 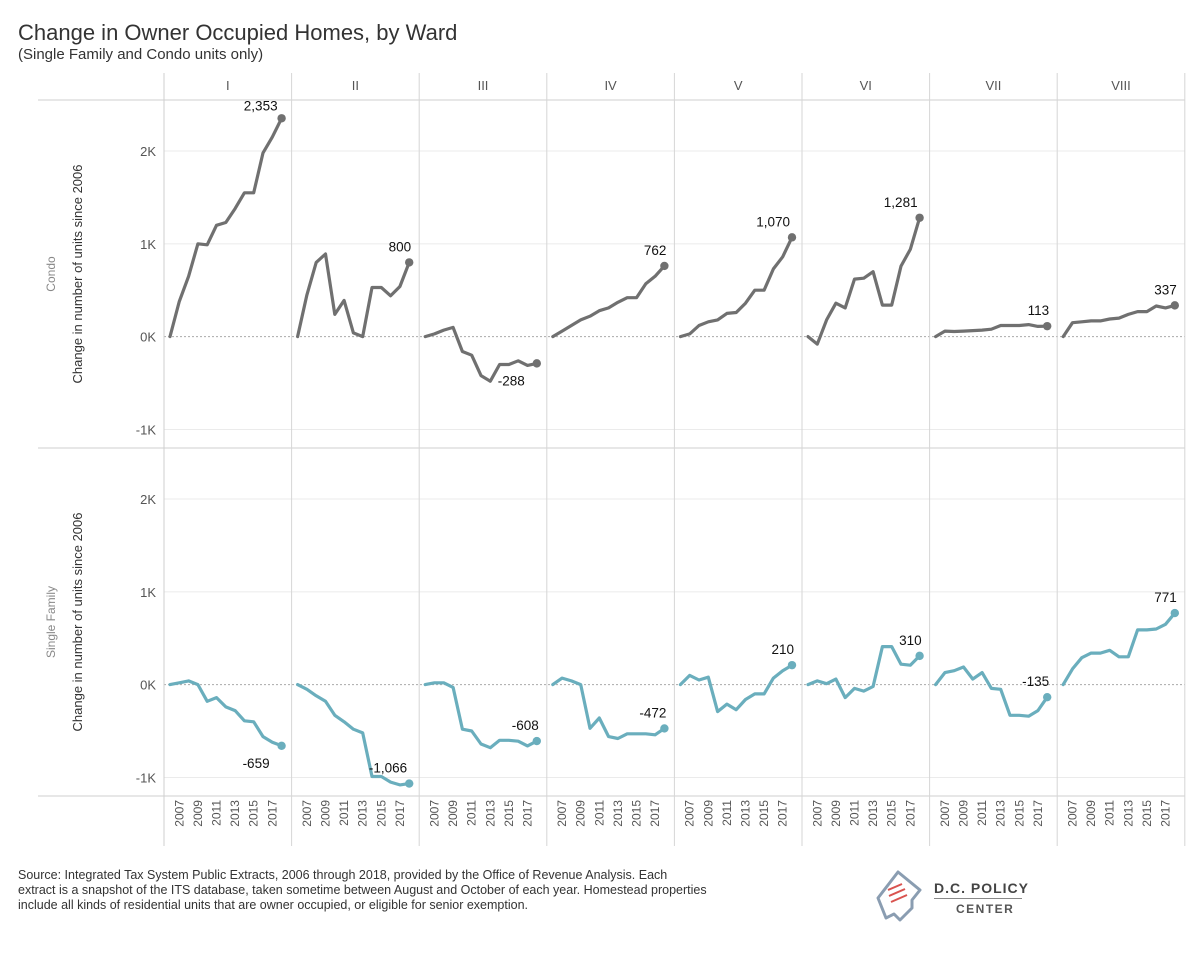 I want to click on chart-title: Change in Owner Occupied Homes, by Ward, so click(x=238, y=32).